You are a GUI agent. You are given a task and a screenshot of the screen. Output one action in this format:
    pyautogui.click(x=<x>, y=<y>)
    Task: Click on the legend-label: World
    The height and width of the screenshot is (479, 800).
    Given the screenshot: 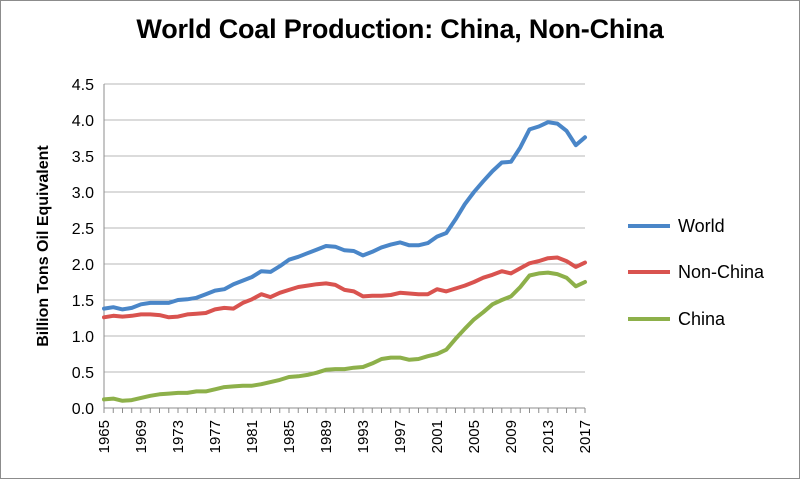 What is the action you would take?
    pyautogui.click(x=701, y=226)
    